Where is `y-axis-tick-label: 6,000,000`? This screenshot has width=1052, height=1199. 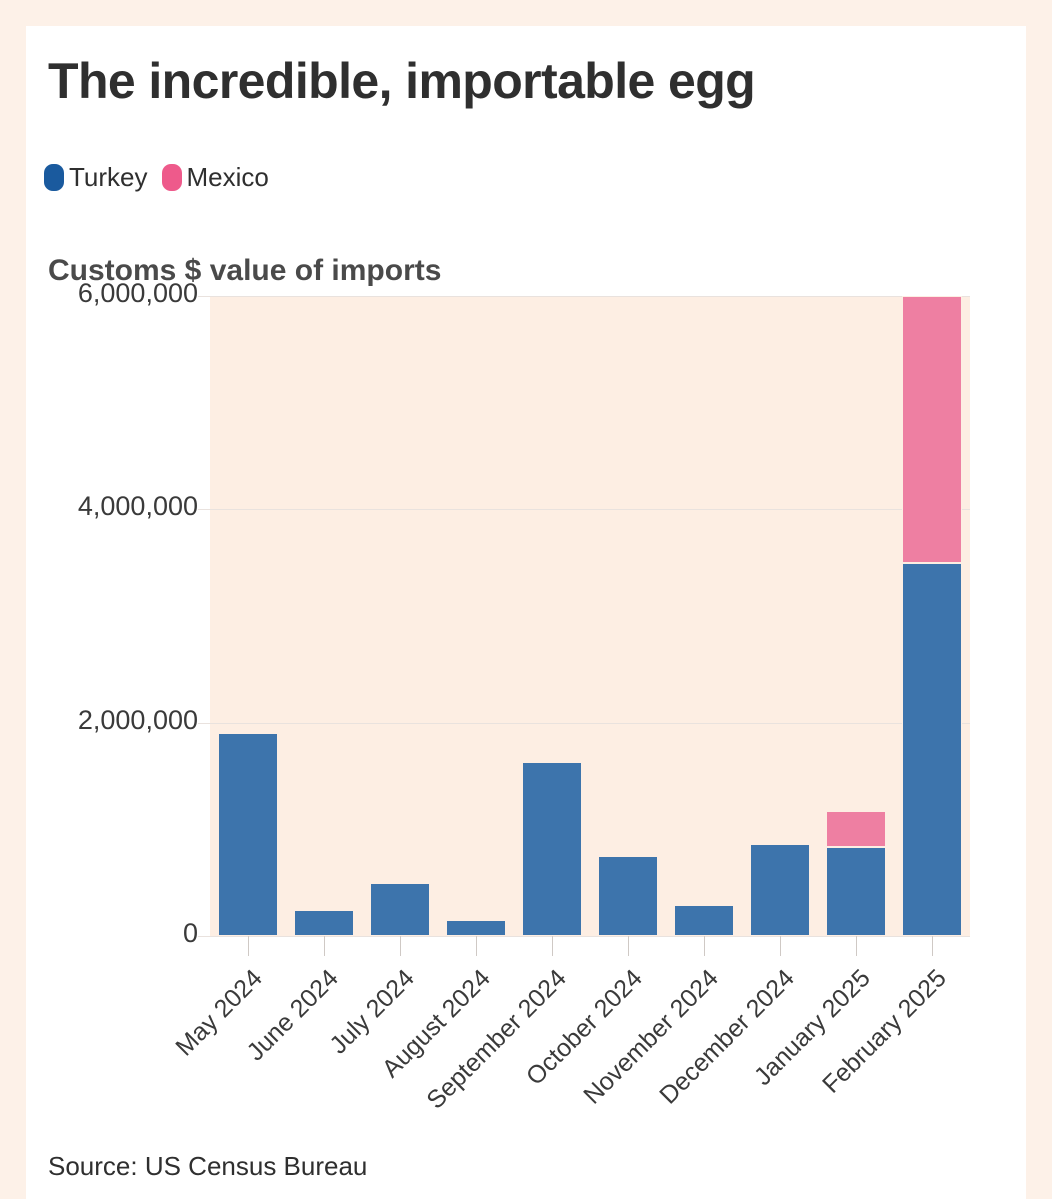 y-axis-tick-label: 6,000,000 is located at coordinates (137, 293).